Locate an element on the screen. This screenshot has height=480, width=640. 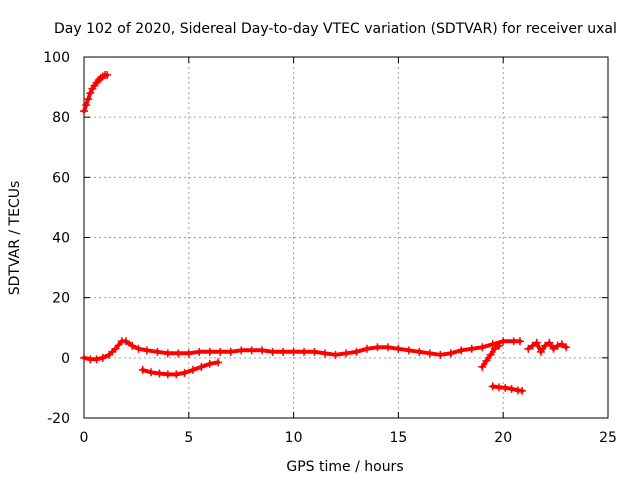
x-tick-label: 25 is located at coordinates (608, 438).